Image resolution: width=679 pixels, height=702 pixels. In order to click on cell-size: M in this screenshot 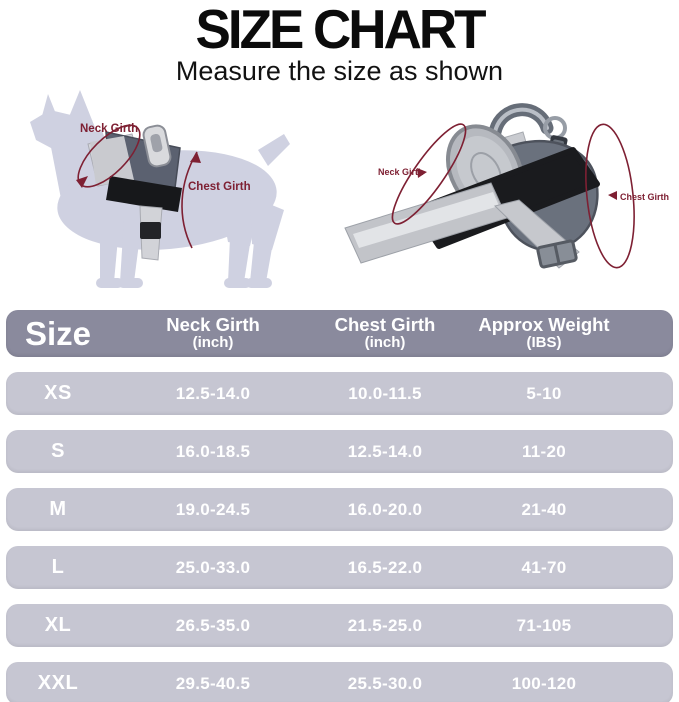, I will do `click(58, 509)`.